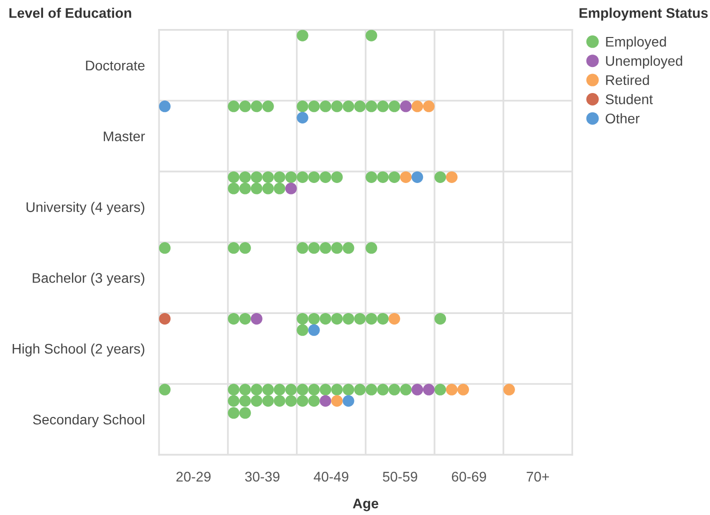 The image size is (710, 515). What do you see at coordinates (627, 80) in the screenshot?
I see `legend-label: Retired` at bounding box center [627, 80].